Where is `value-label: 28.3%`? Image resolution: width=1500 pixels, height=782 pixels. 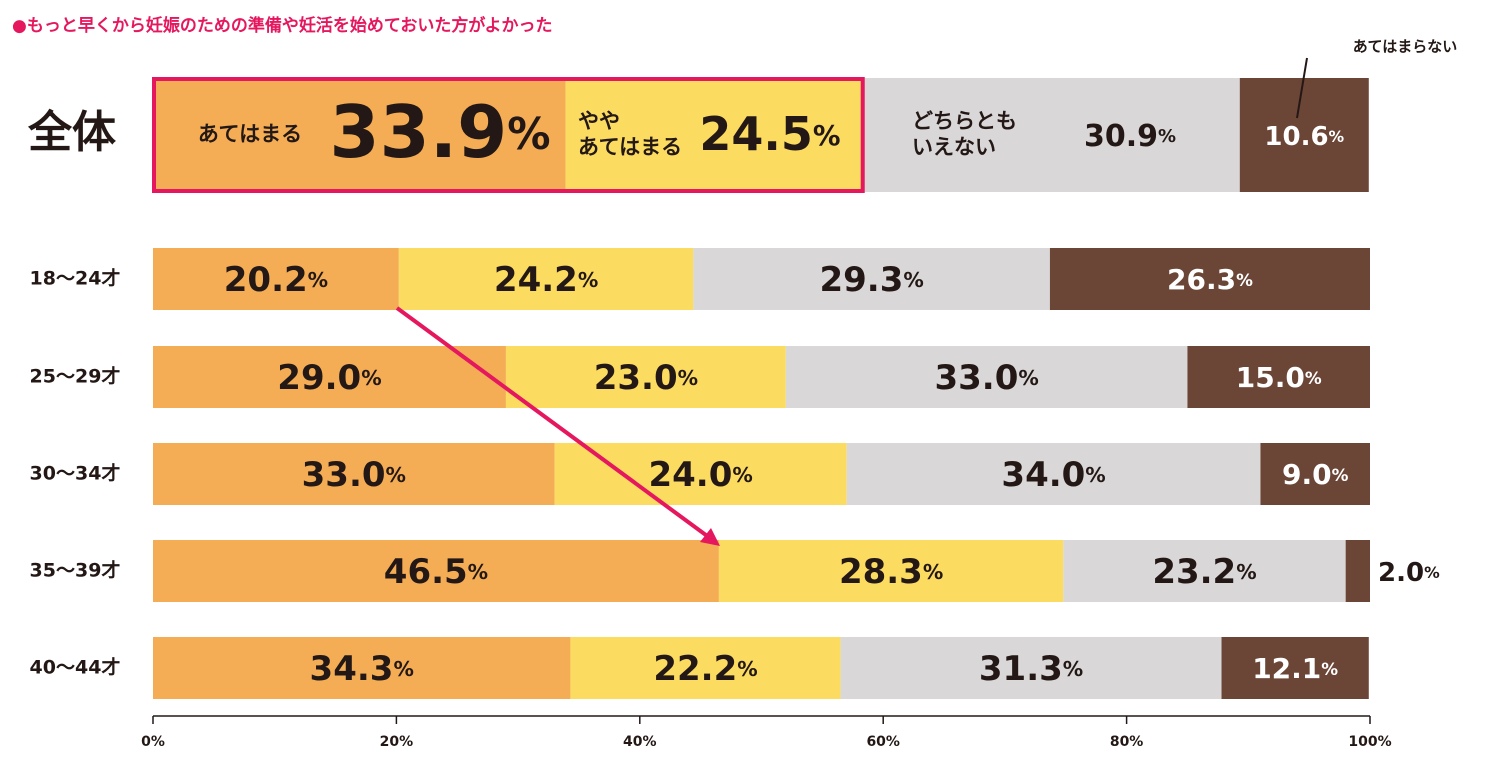 value-label: 28.3% is located at coordinates (891, 572).